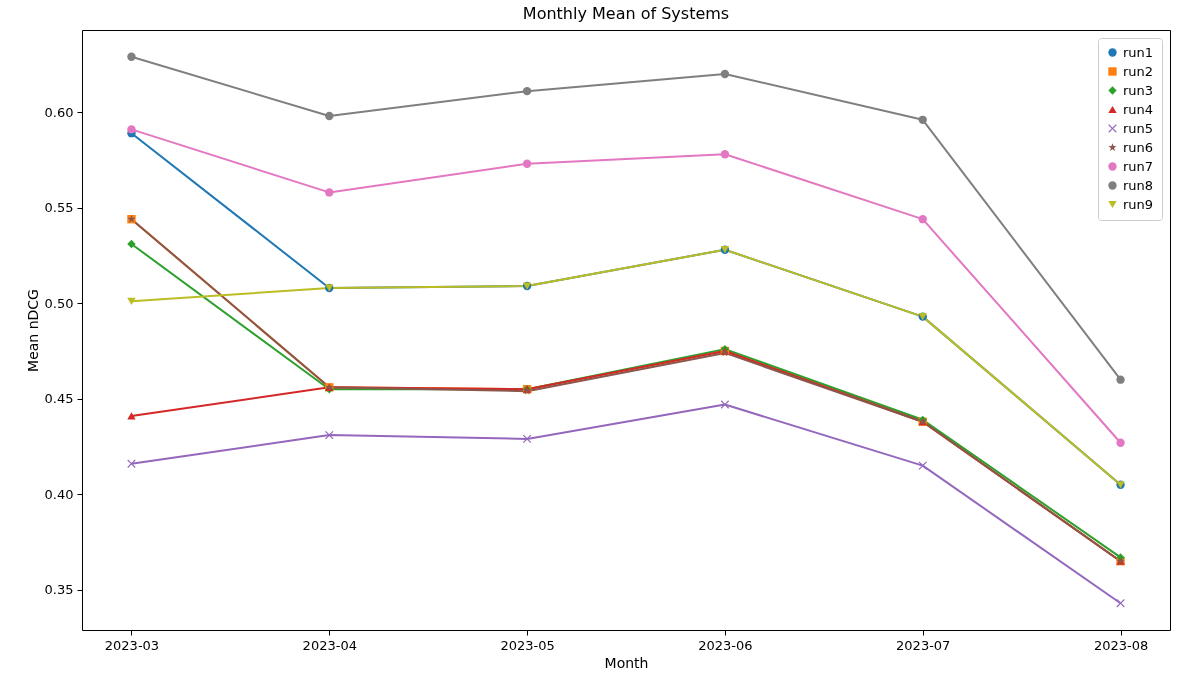  What do you see at coordinates (1138, 147) in the screenshot?
I see `legend-label: run6` at bounding box center [1138, 147].